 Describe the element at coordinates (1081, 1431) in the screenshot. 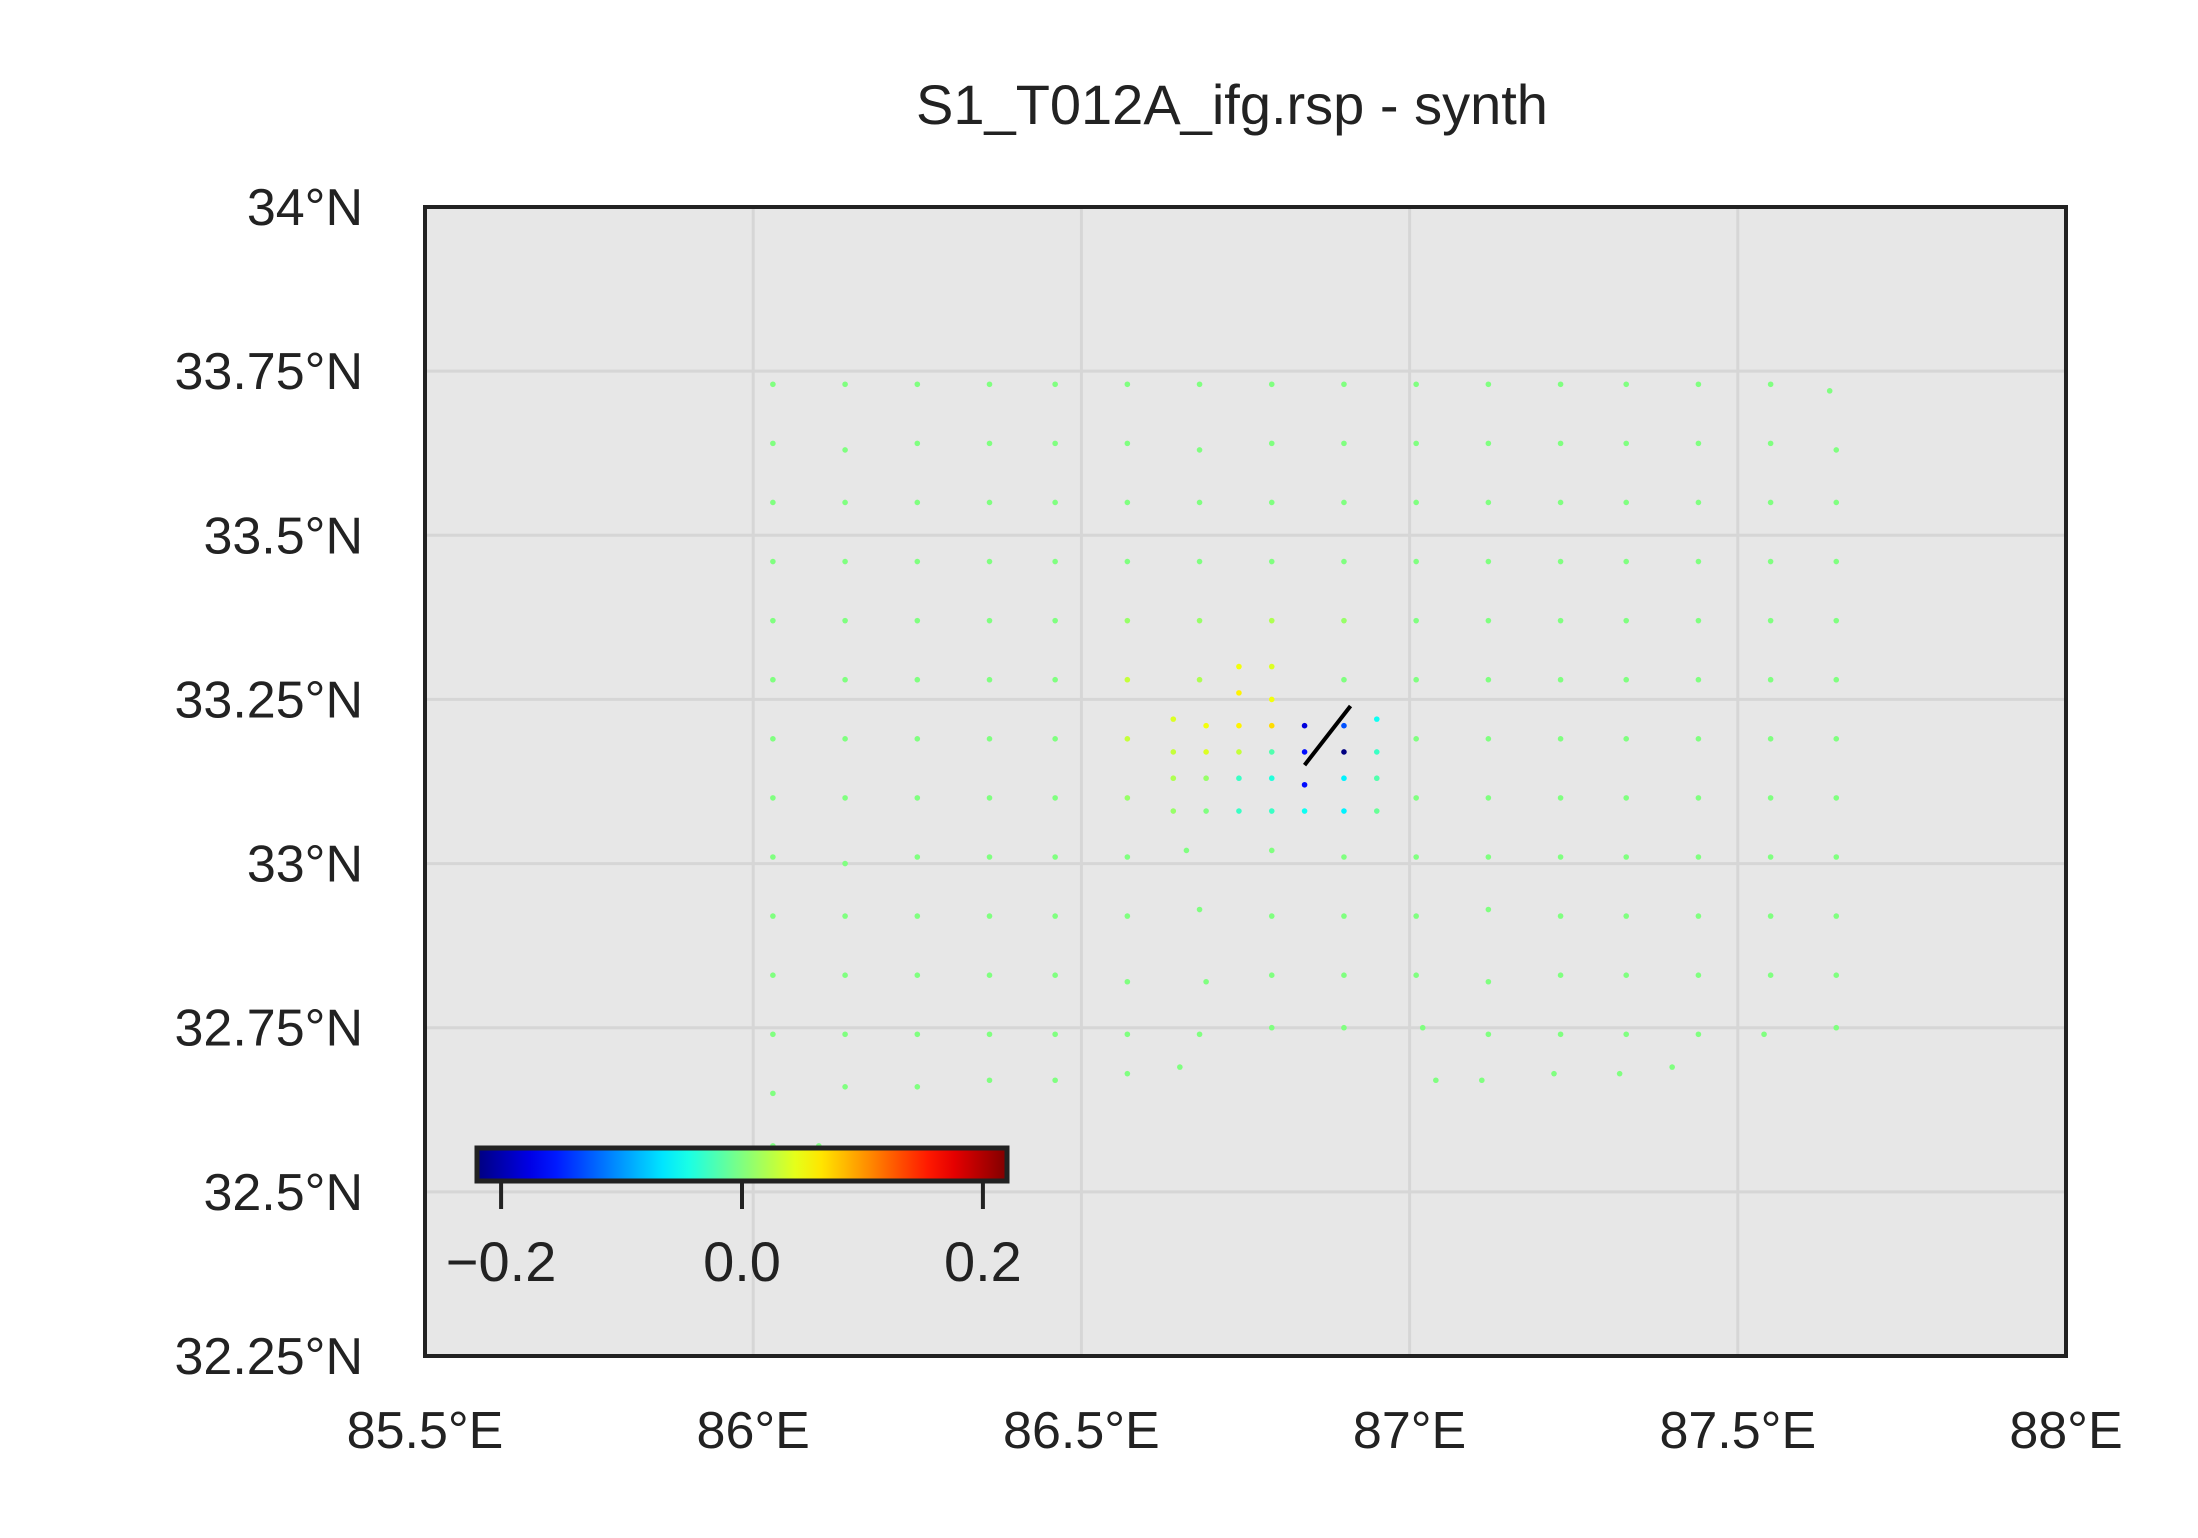

I see `x-tick-label: 86.5°E` at that location.